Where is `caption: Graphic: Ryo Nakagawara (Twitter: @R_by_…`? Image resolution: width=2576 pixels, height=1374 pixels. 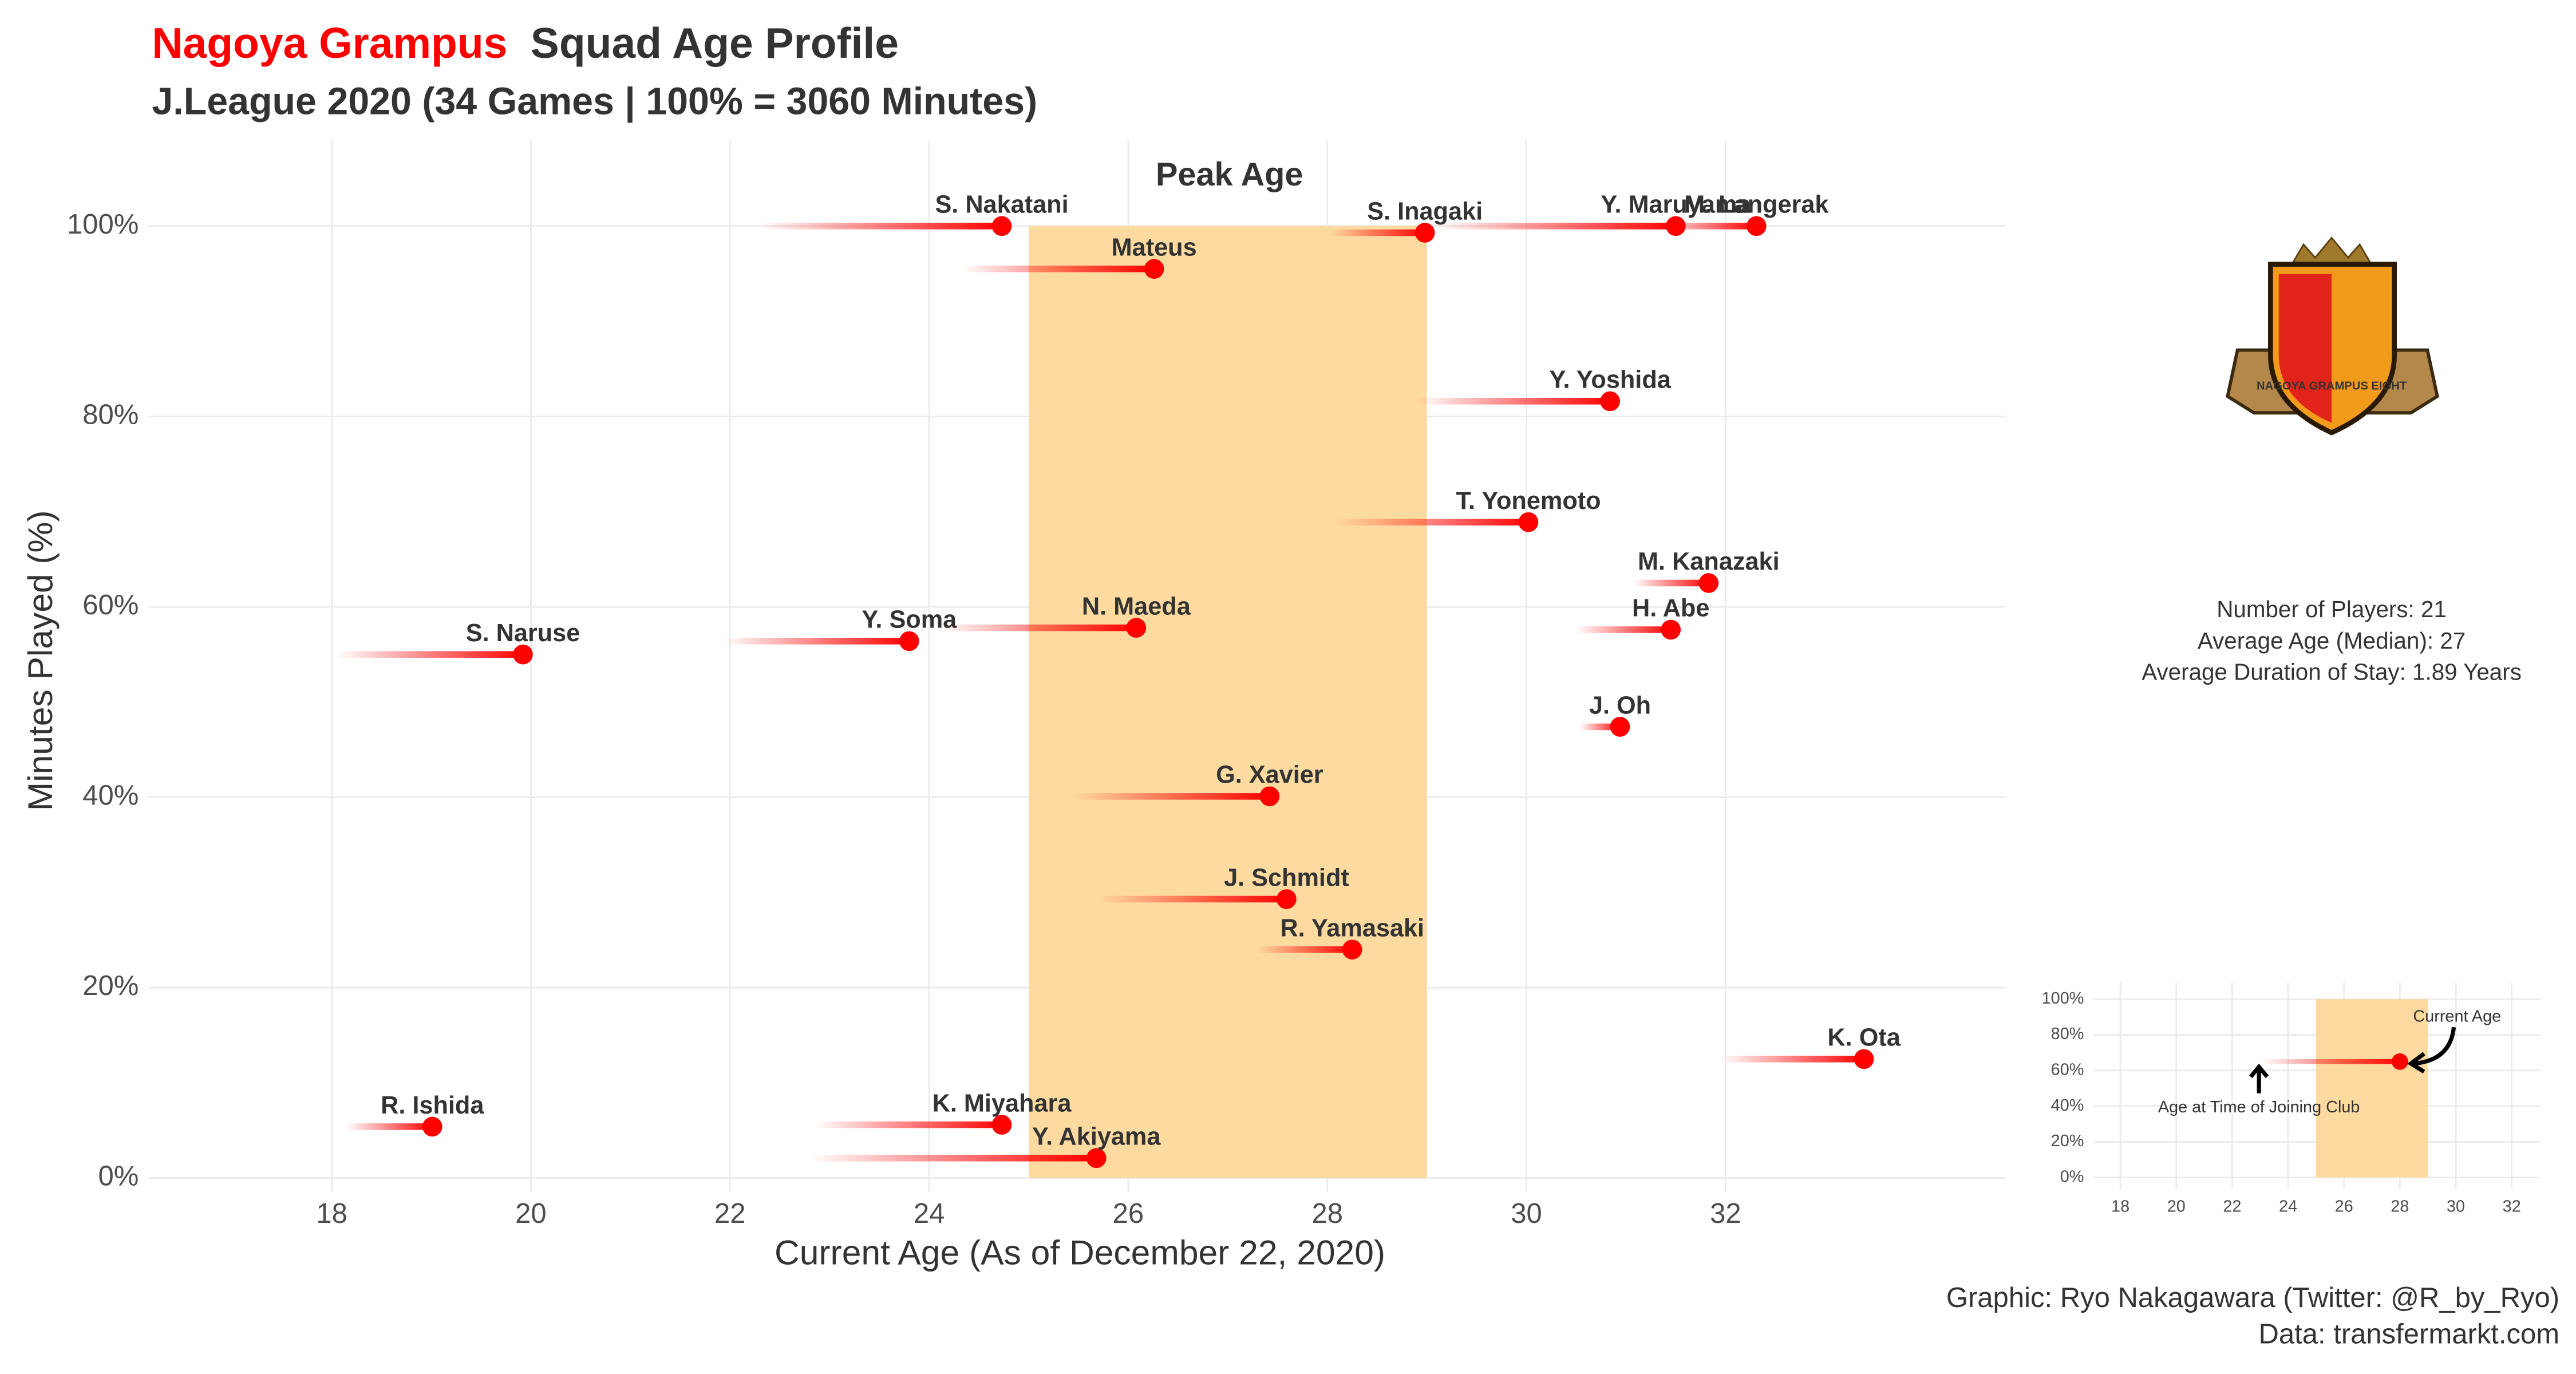
caption: Graphic: Ryo Nakagawara (Twitter: @R_by_… is located at coordinates (2252, 1297).